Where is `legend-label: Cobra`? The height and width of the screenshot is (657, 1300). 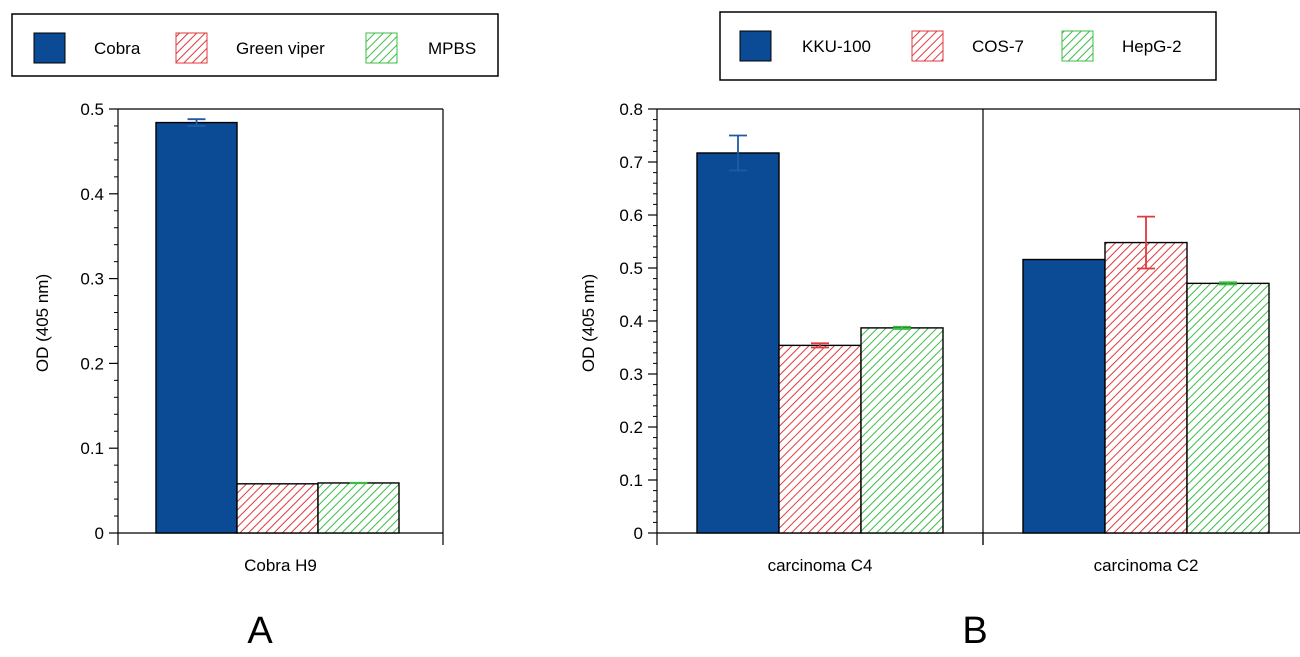
legend-label: Cobra is located at coordinates (117, 48).